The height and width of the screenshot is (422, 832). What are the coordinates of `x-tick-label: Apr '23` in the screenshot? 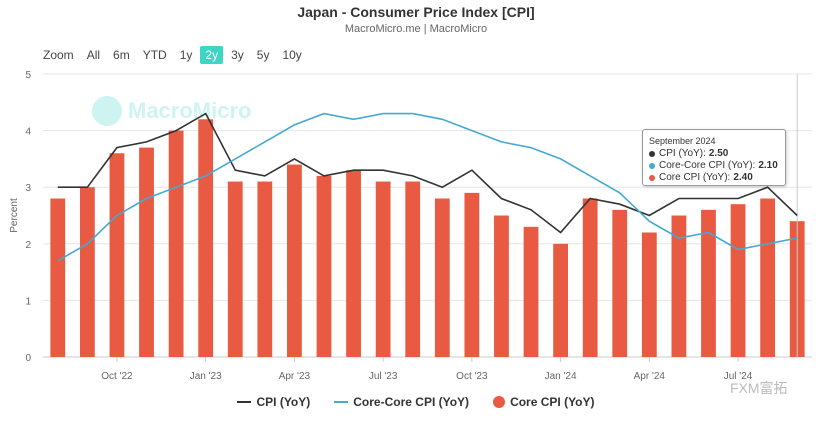 It's located at (295, 376).